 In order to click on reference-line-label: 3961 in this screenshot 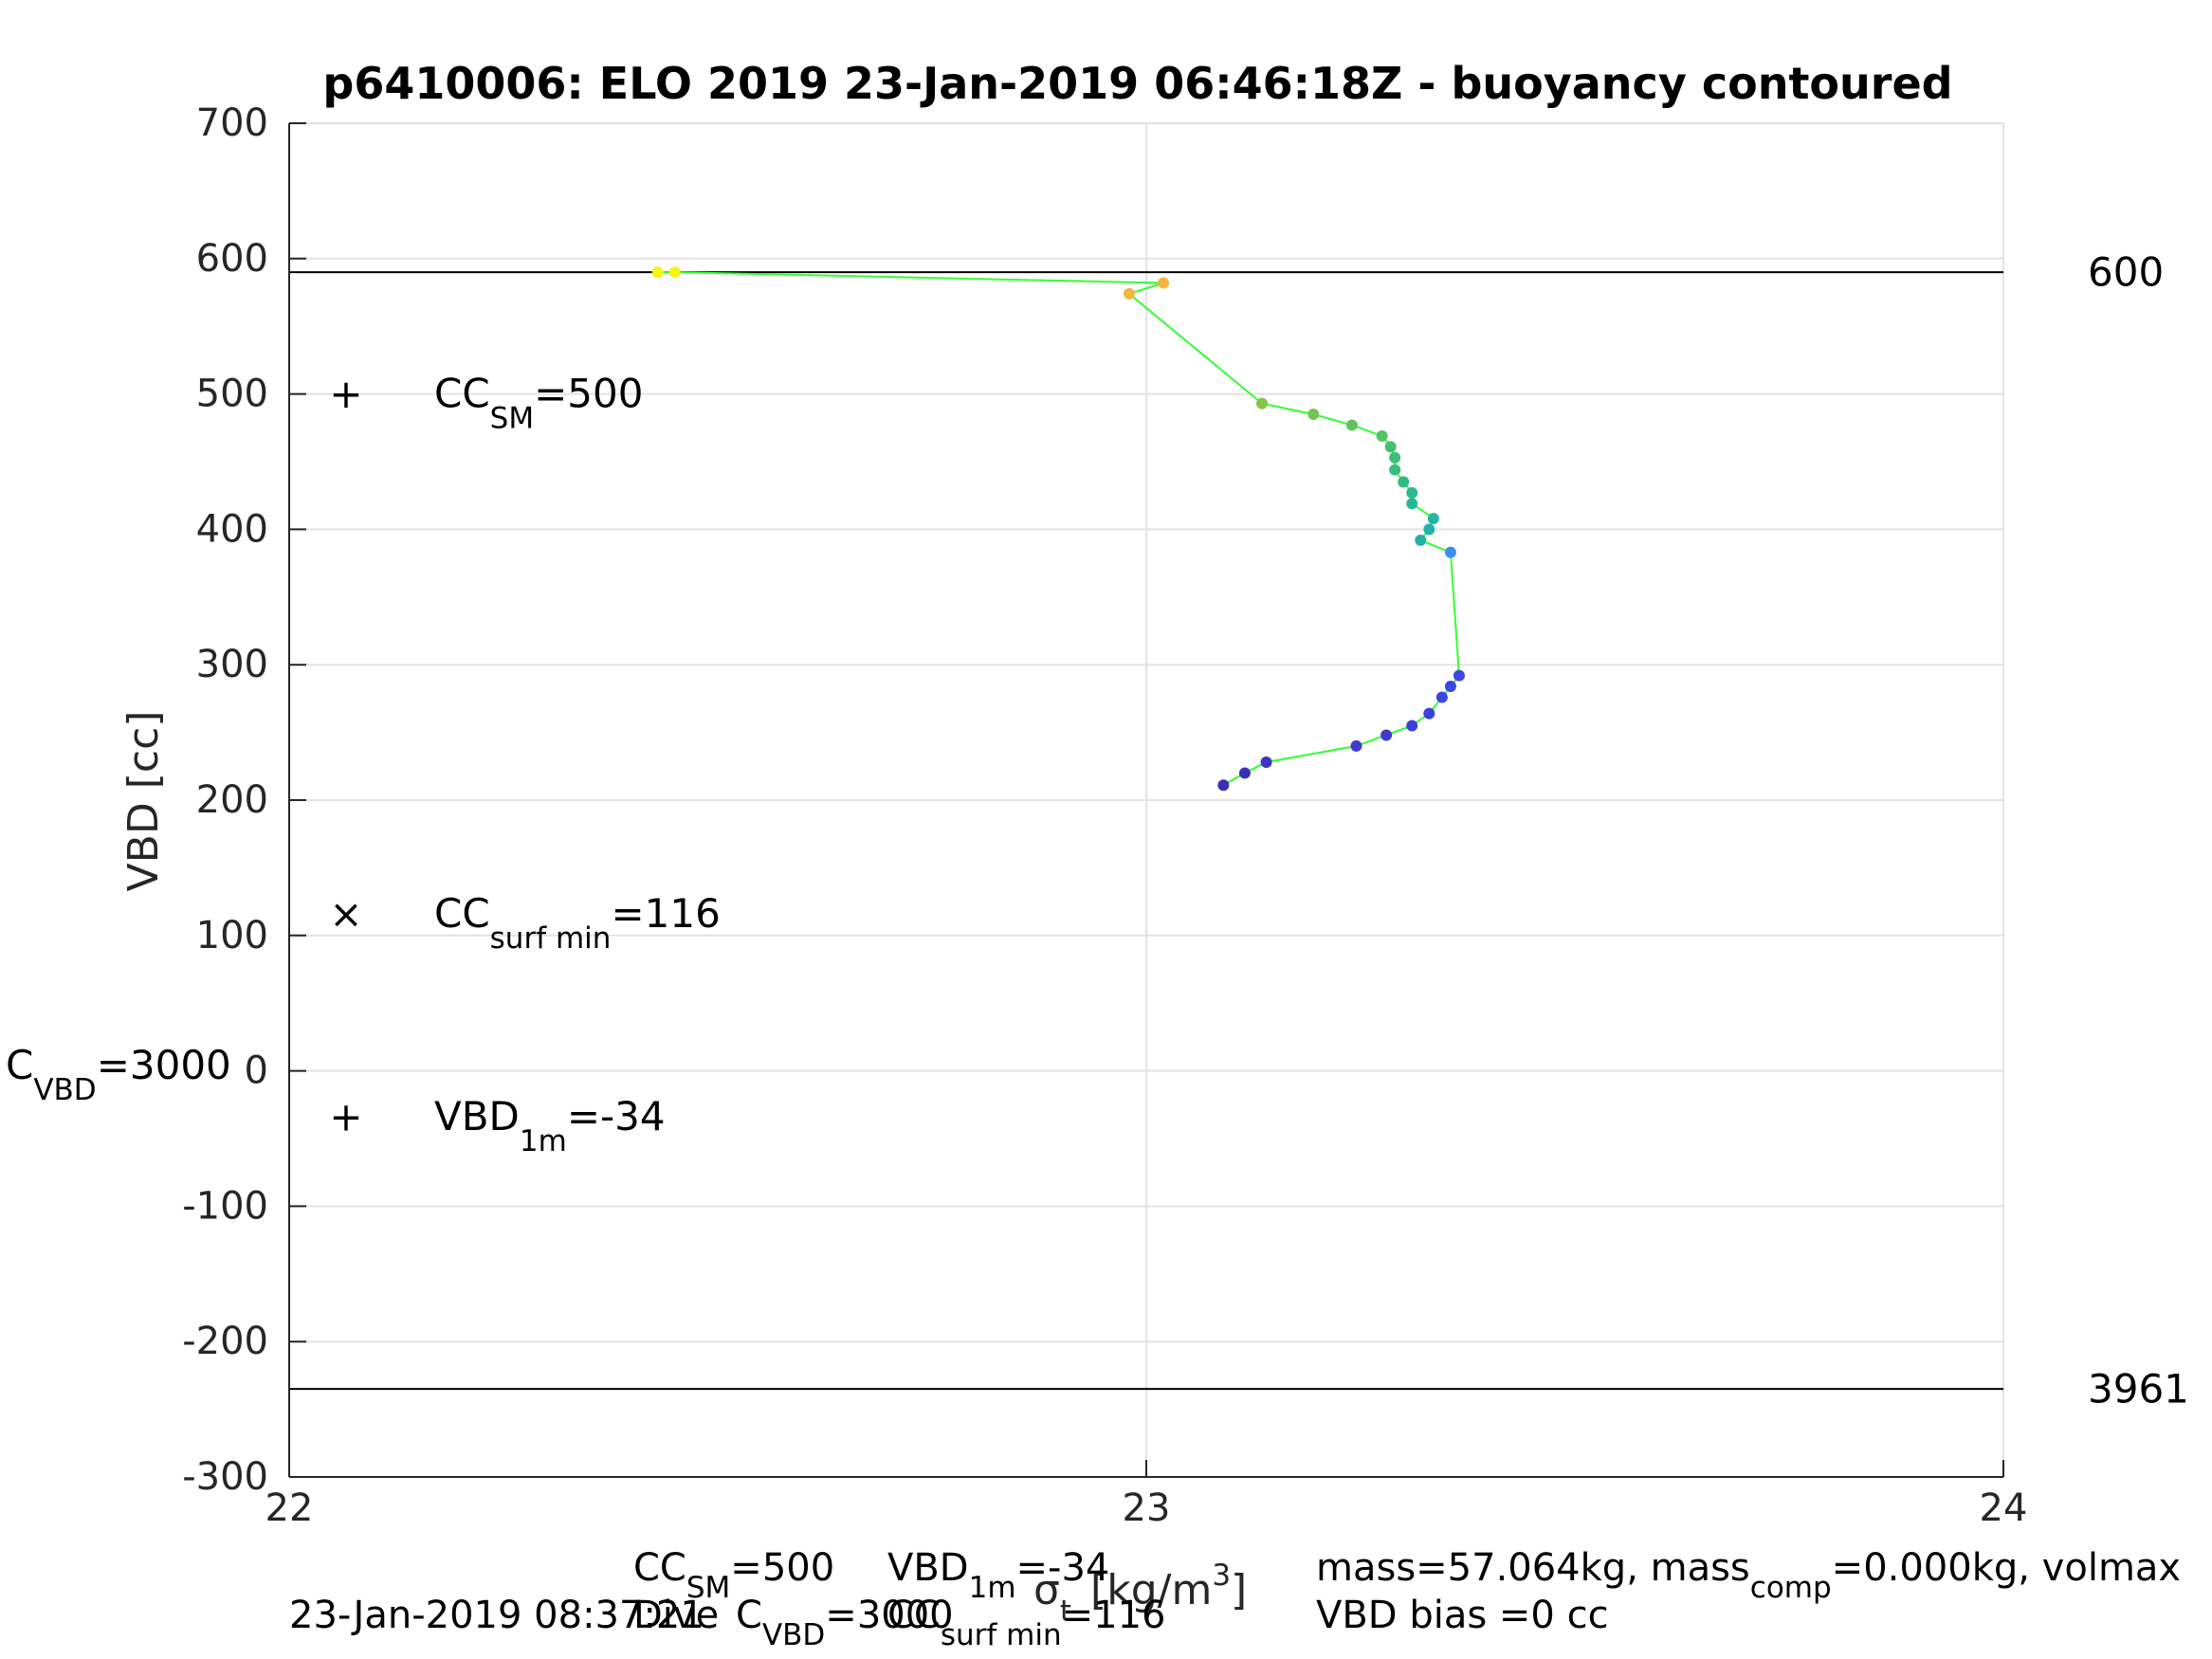, I will do `click(2138, 1389)`.